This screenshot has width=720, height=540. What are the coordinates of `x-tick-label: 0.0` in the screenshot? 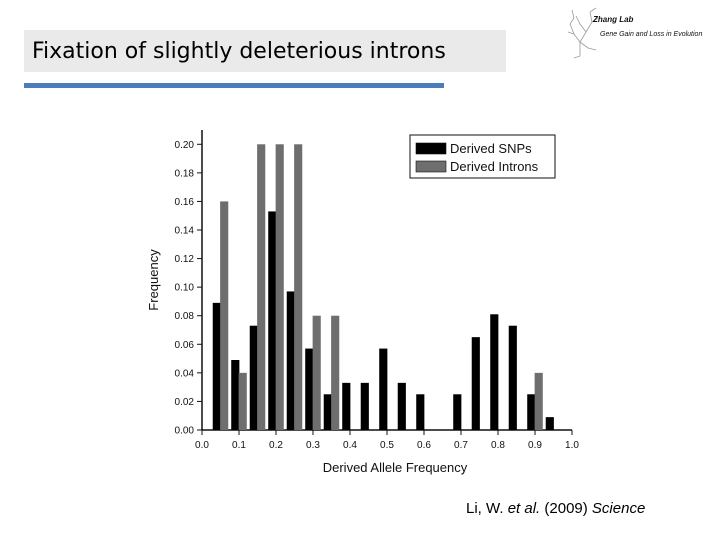 It's located at (202, 445).